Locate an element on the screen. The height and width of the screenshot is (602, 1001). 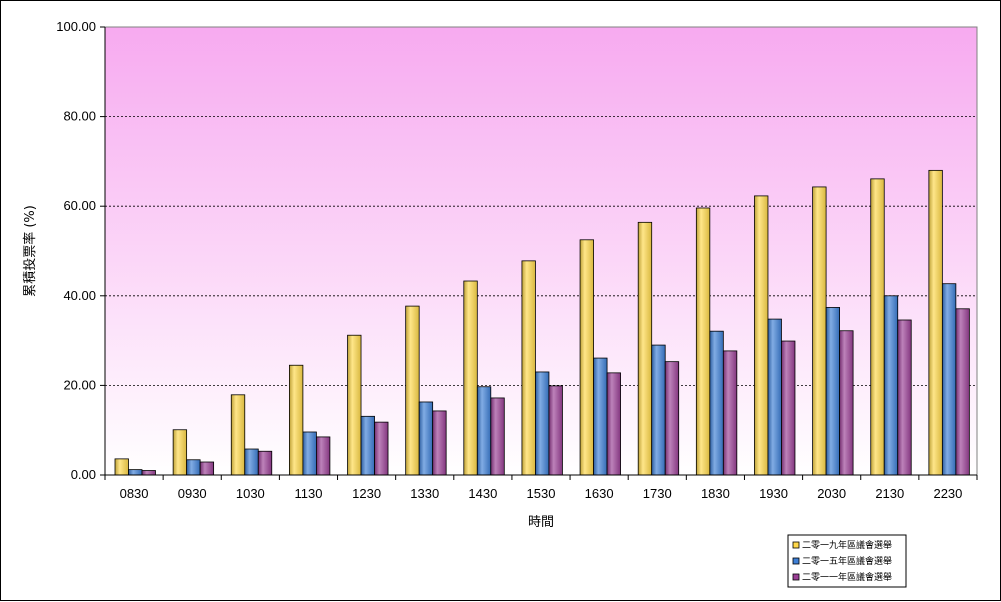
y-axis-title: 累積投票率 (%) is located at coordinates (30, 251).